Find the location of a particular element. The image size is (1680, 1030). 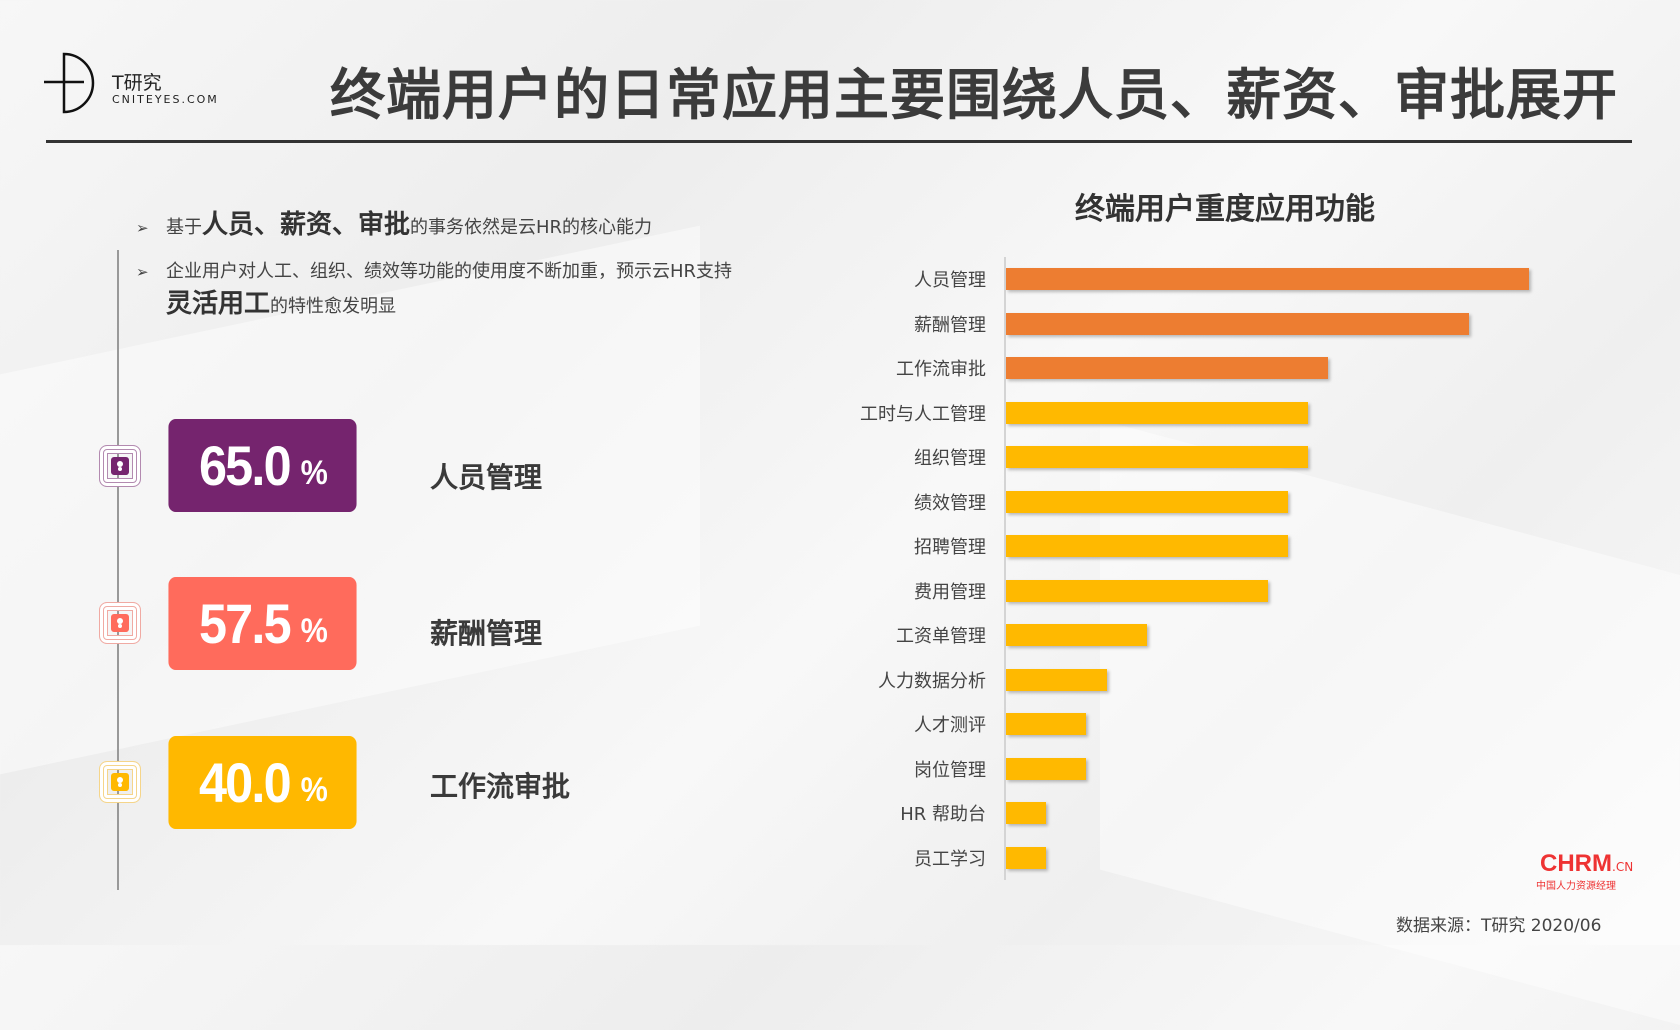

stat-label: 工作流审批 is located at coordinates (500, 786).